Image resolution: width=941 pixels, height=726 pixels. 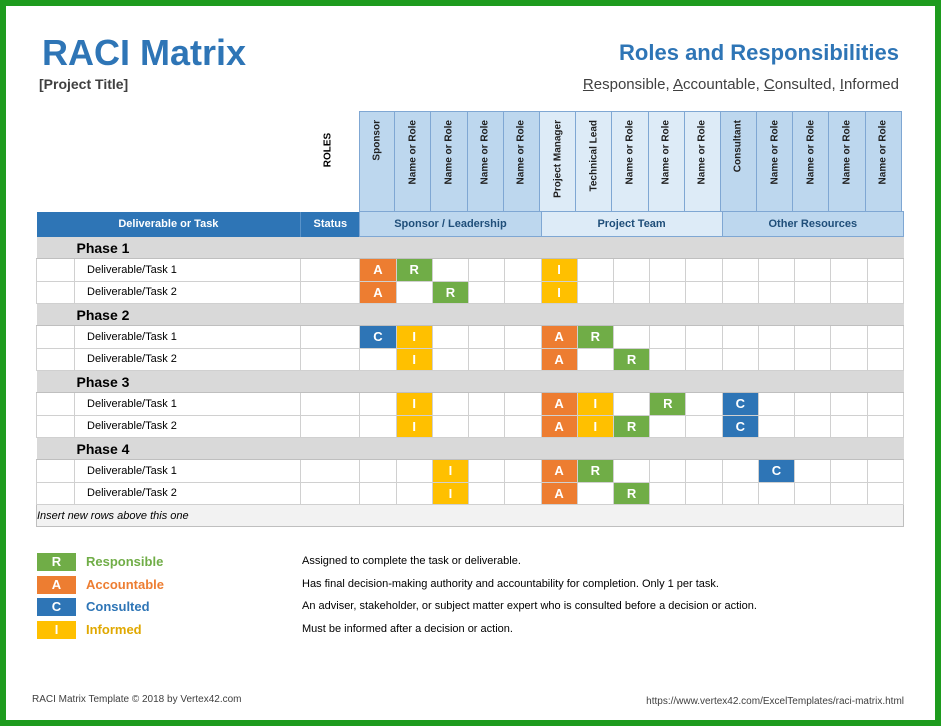 What do you see at coordinates (558, 161) in the screenshot?
I see `role-header: Project Manager` at bounding box center [558, 161].